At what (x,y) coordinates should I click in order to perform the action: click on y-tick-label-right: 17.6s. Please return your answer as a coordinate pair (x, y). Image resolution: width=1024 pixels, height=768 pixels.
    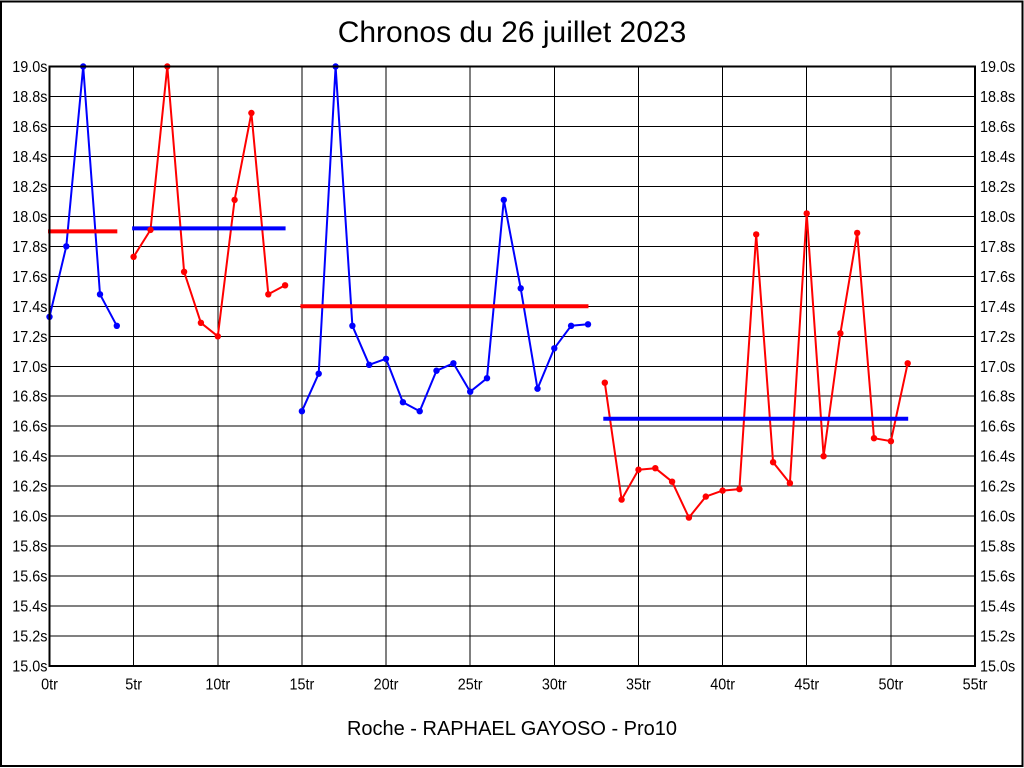
    Looking at the image, I should click on (997, 277).